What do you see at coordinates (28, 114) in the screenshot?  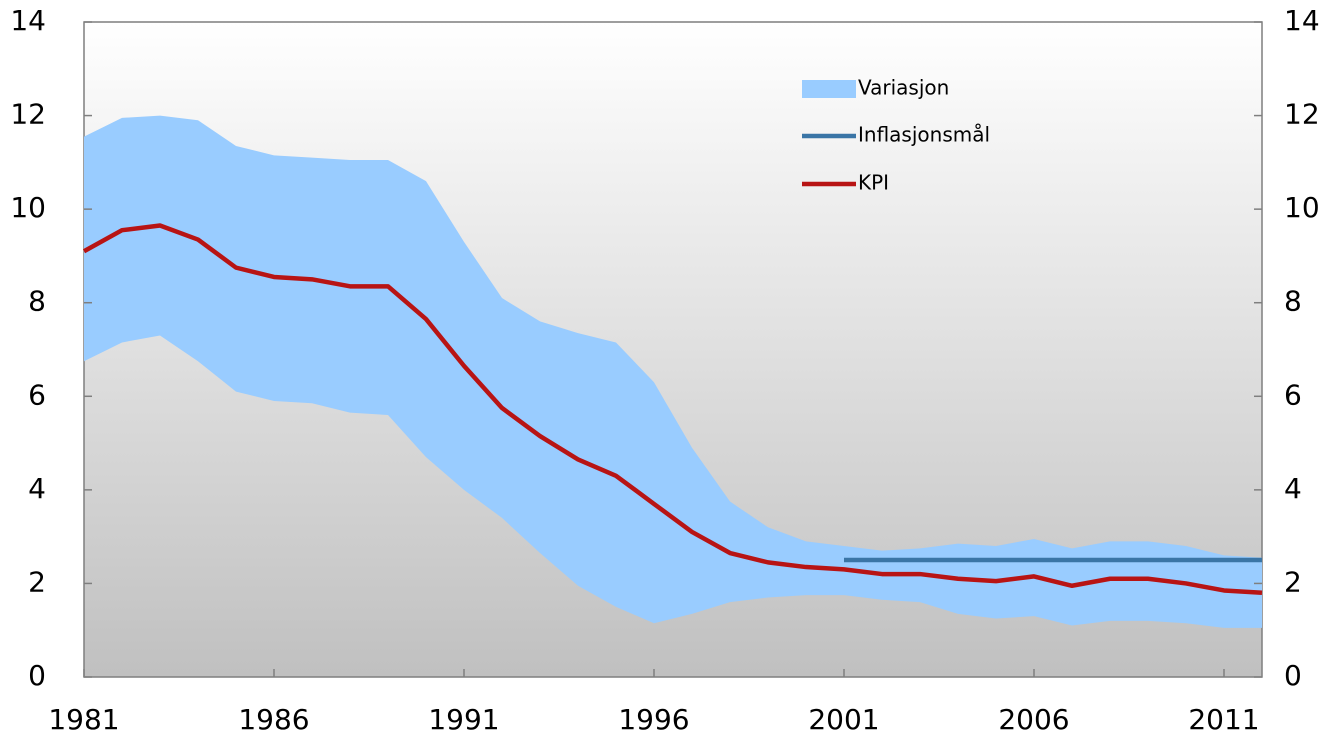 I see `y-tick-label: 12` at bounding box center [28, 114].